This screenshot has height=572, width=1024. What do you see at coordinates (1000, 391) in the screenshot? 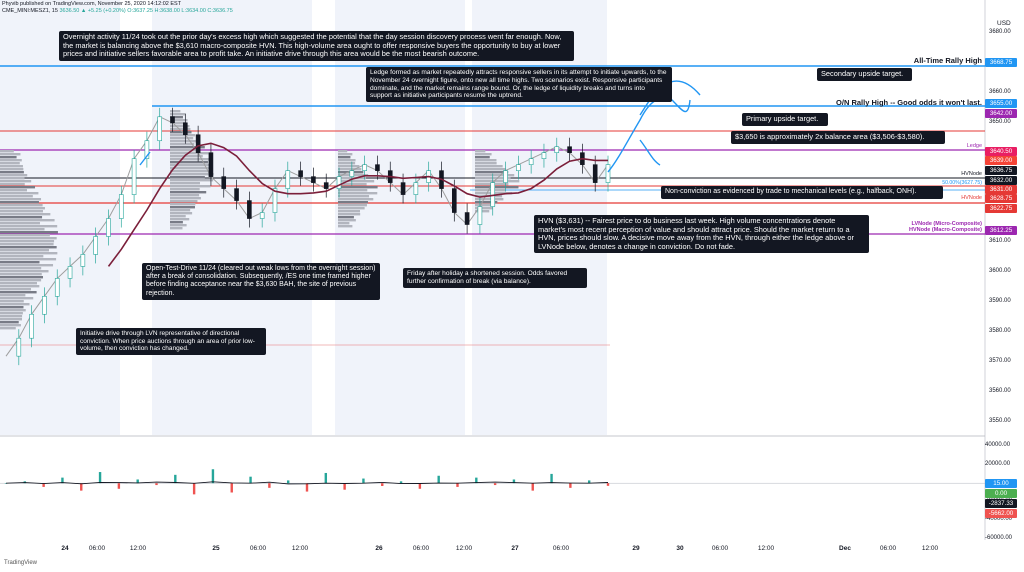
I see `price-axis-label: 3560.00` at bounding box center [1000, 391].